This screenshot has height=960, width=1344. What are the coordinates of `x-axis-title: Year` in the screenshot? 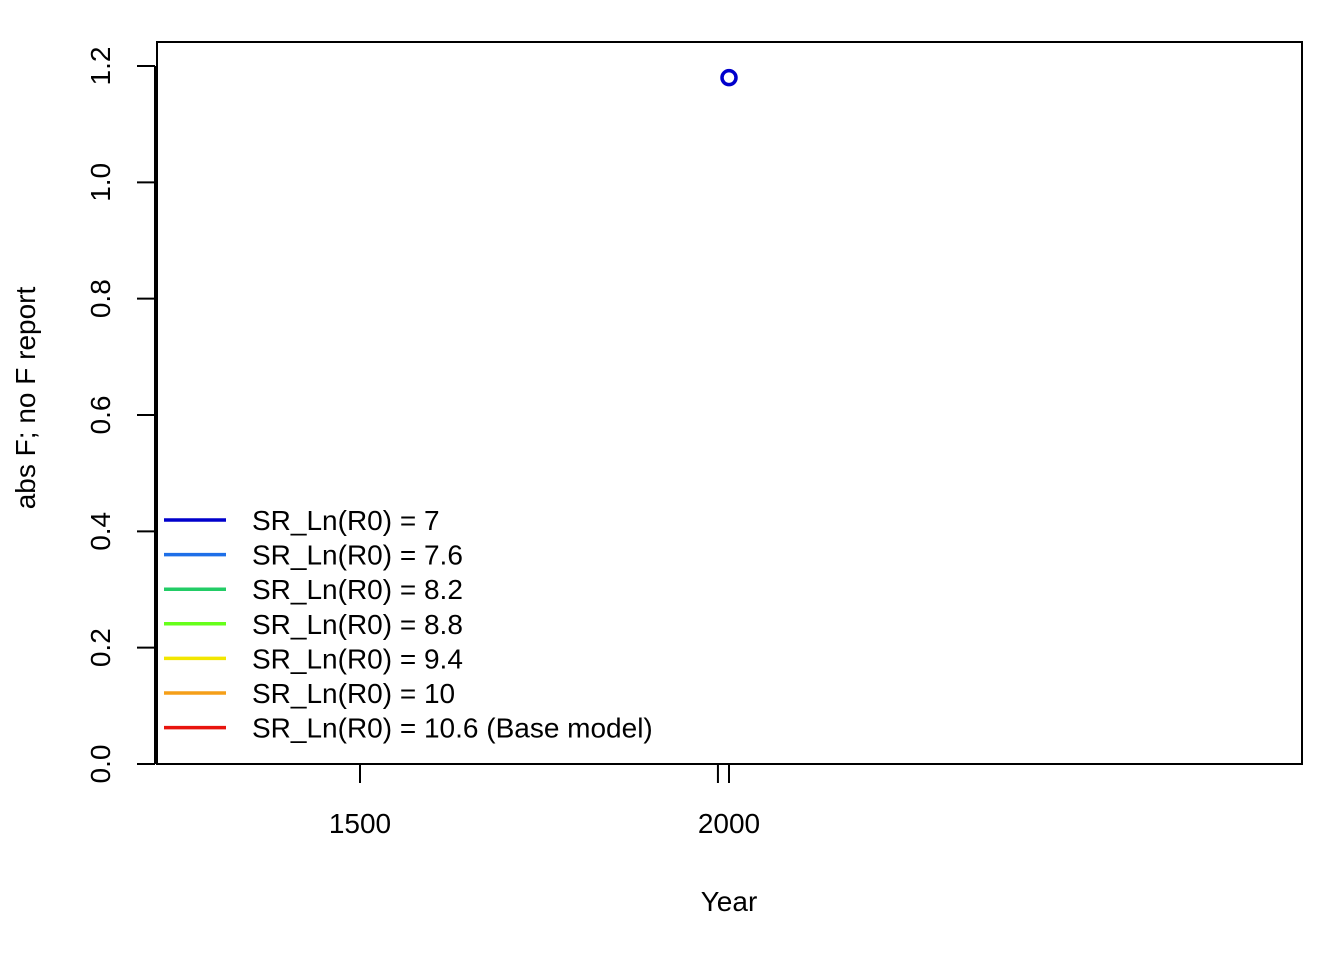 It's located at (729, 901).